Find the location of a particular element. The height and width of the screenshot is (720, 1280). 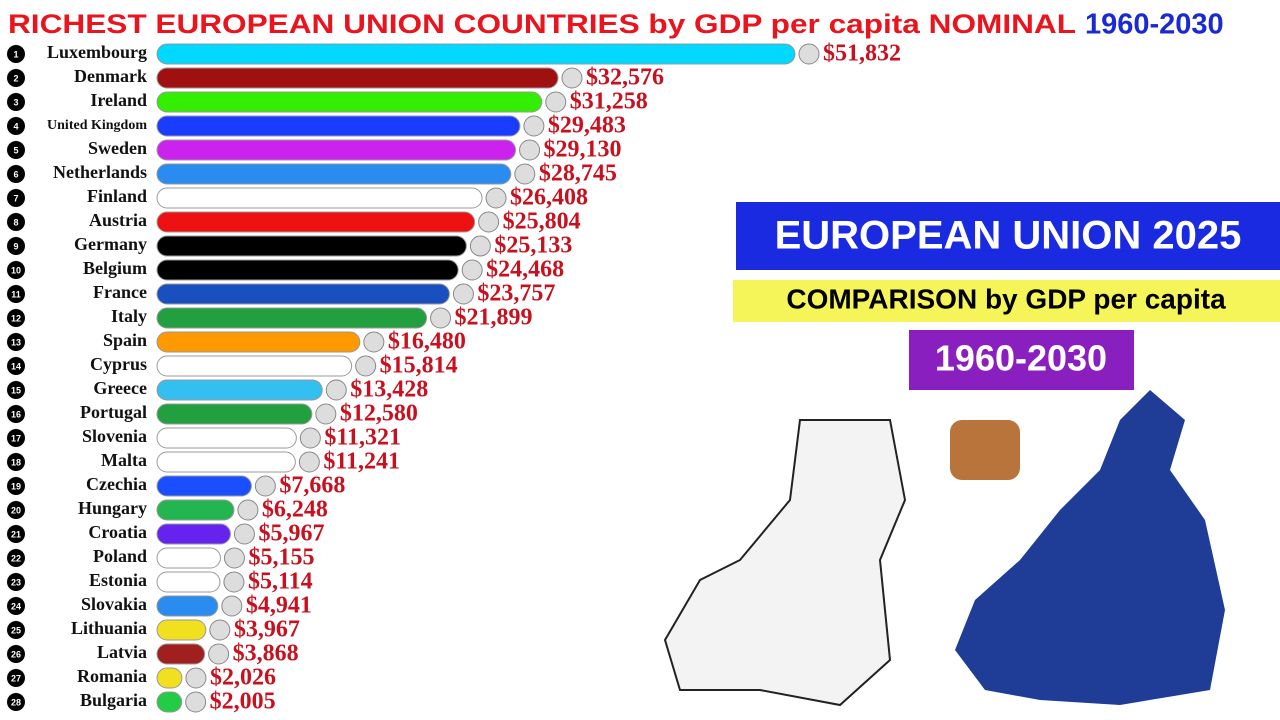

panel-heading: EUROPEAN UNION 2025 is located at coordinates (1008, 236).